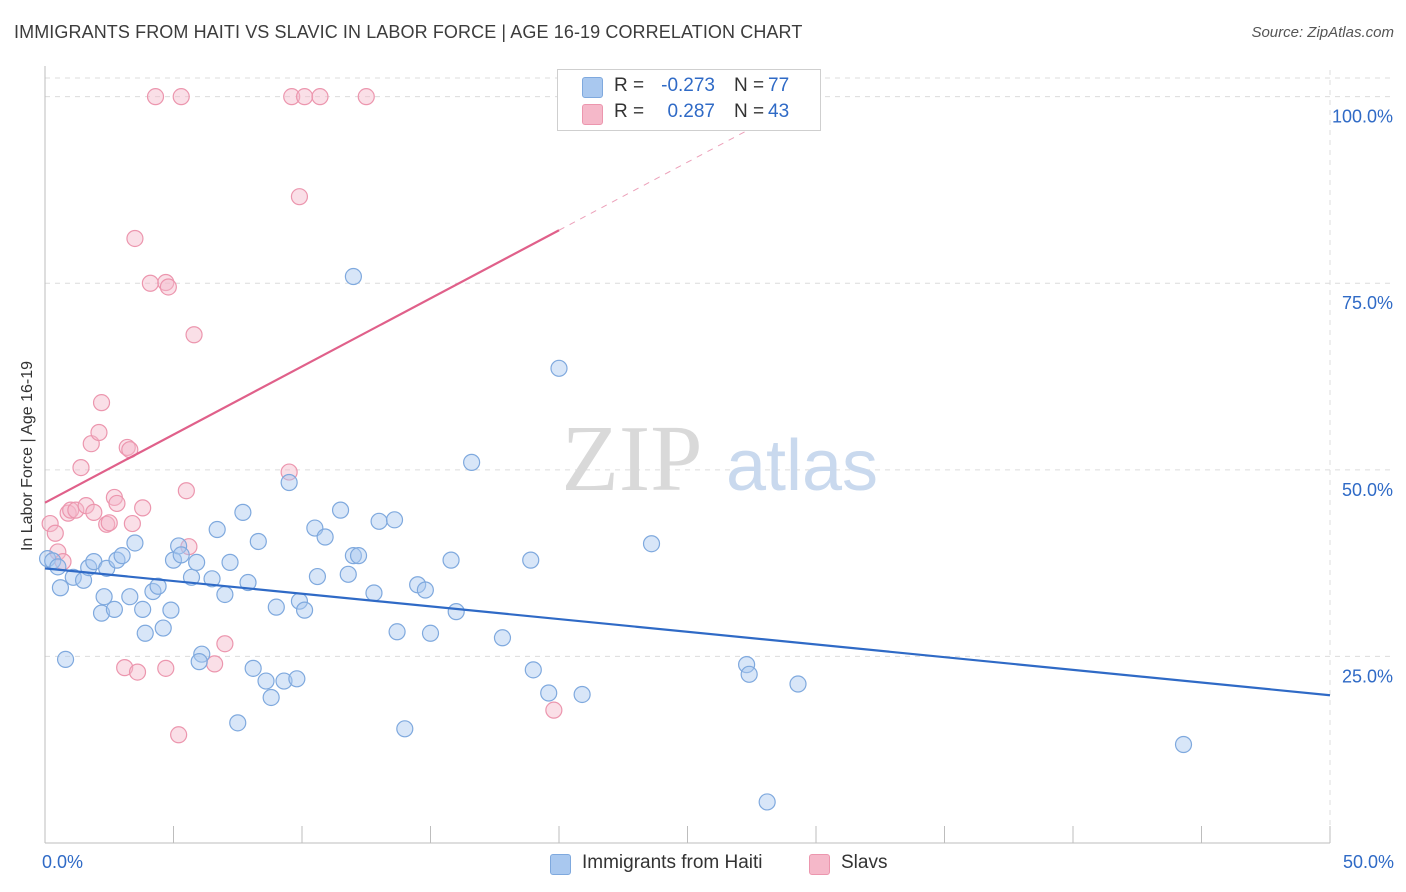 The image size is (1406, 892). What do you see at coordinates (1367, 303) in the screenshot?
I see `y-tick-label: 75.0%` at bounding box center [1367, 303].